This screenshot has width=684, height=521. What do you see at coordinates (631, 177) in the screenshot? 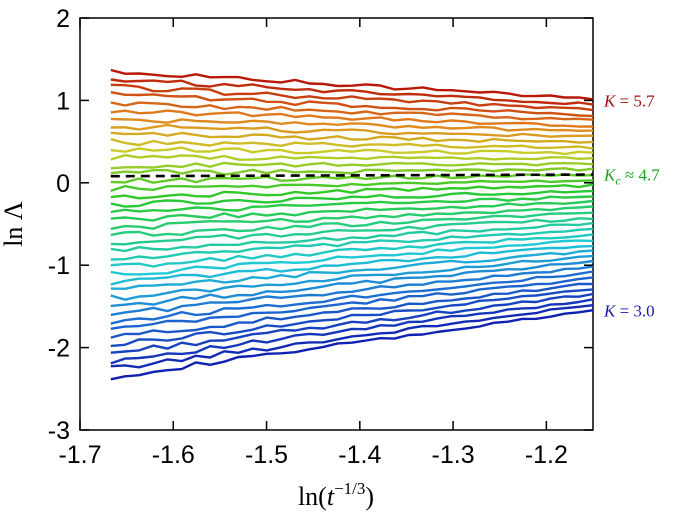
I see `curve-annotation: Kc ≈ 4.7` at bounding box center [631, 177].